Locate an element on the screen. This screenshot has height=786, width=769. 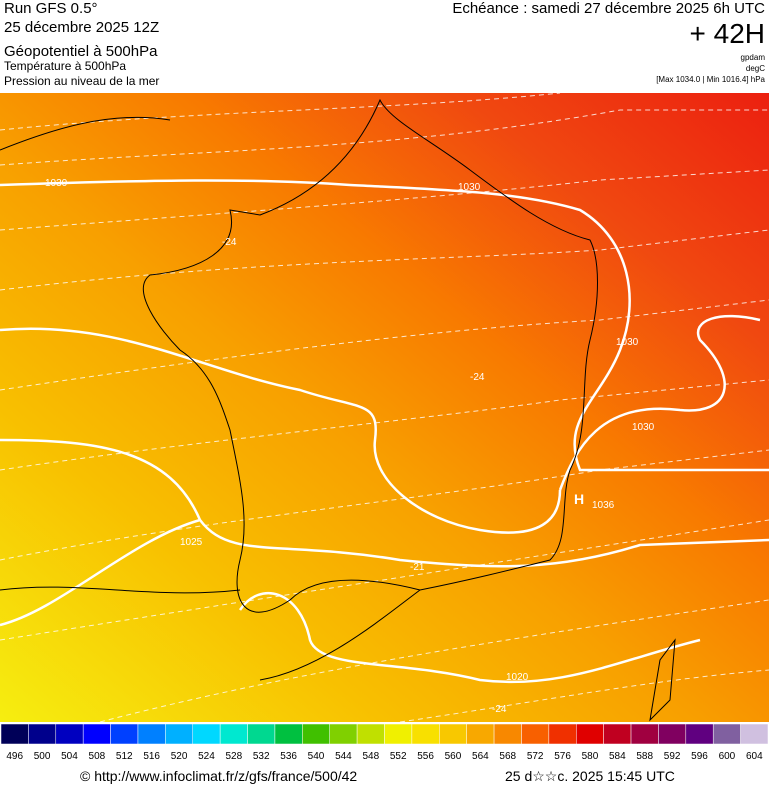
colorbar-label: 552 is located at coordinates (398, 756).